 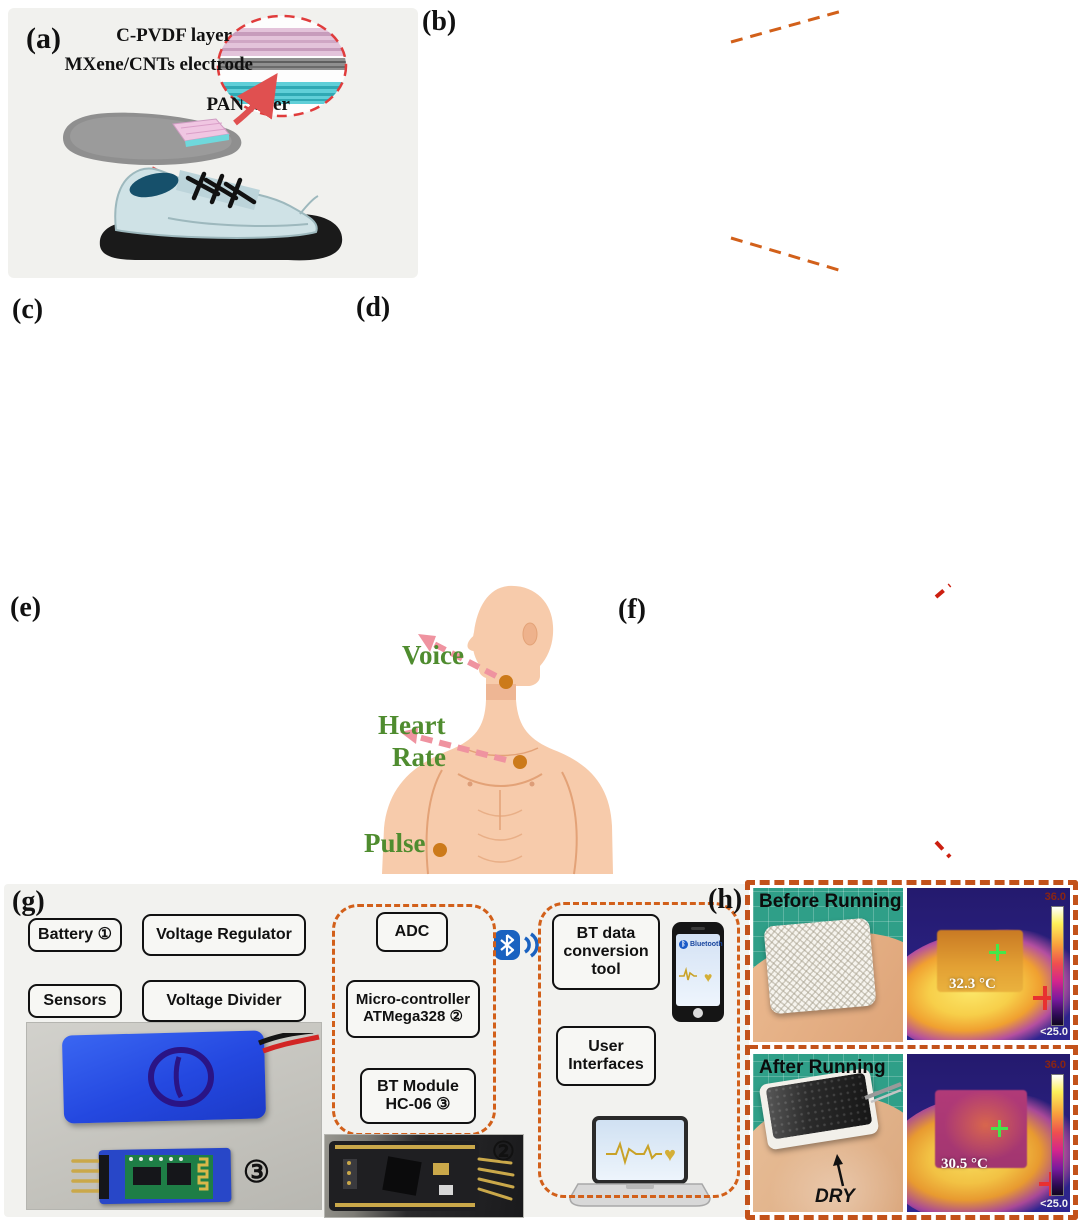 I want to click on photo-before-running: Before Running, so click(x=828, y=965).